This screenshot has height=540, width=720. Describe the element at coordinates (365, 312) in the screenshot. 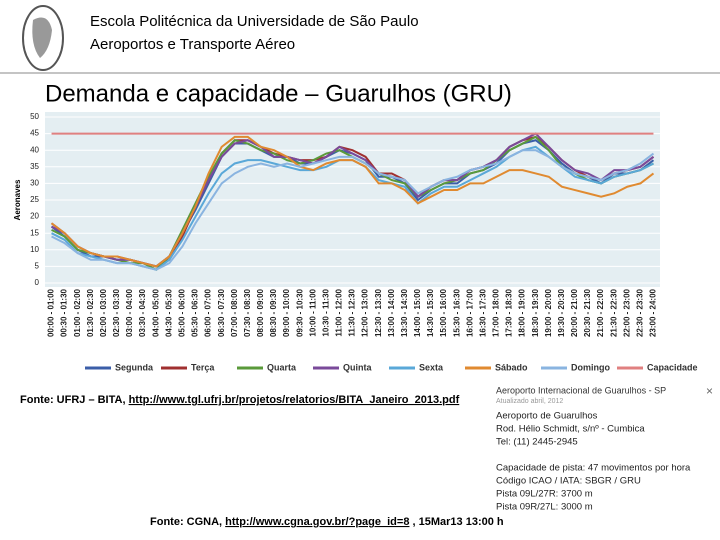

I see `x-tick-label: 12:00 - 13:00` at that location.